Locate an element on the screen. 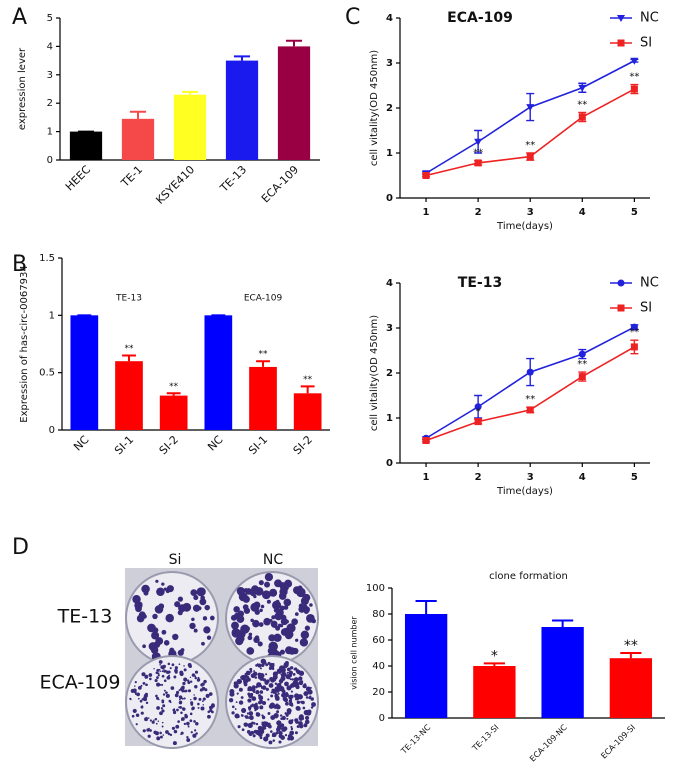 The height and width of the screenshot is (770, 685). y-tick-label: 1 is located at coordinates (52, 315).